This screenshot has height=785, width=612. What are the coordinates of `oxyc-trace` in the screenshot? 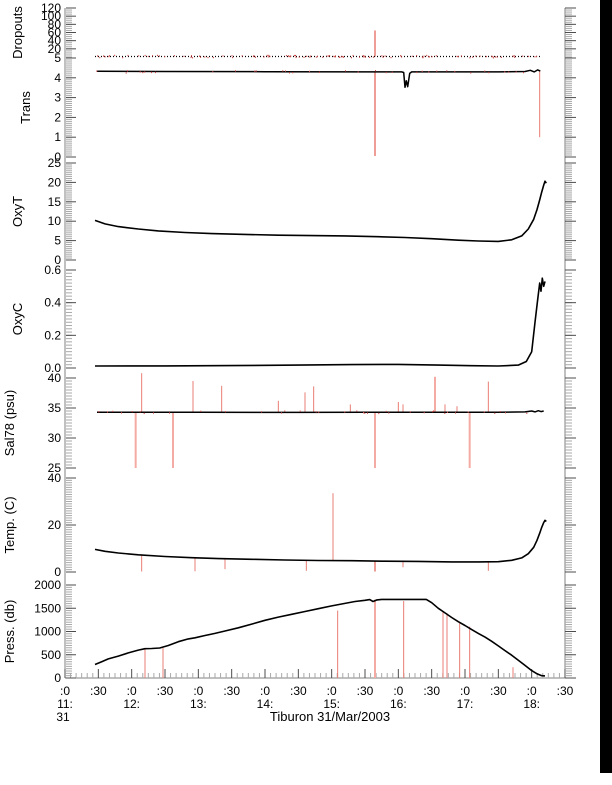 It's located at (320, 322).